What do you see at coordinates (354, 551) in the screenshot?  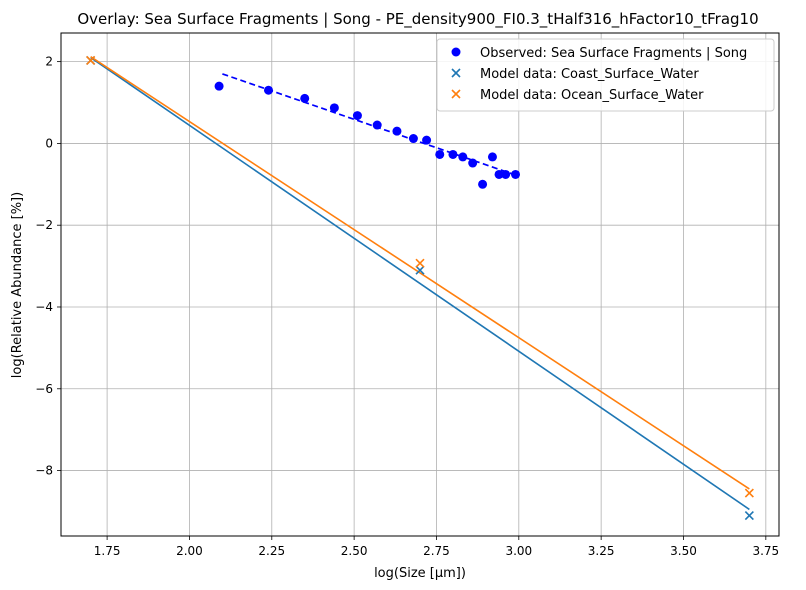 I see `x-tick-label: 2.50` at bounding box center [354, 551].